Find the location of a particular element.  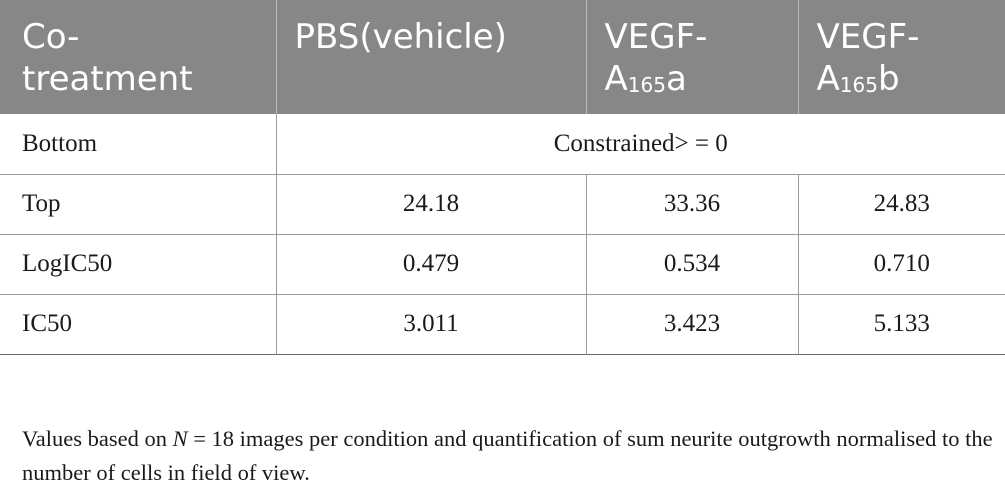

table-row-top: Top 24.18 33.36 24.83 is located at coordinates (502, 204).